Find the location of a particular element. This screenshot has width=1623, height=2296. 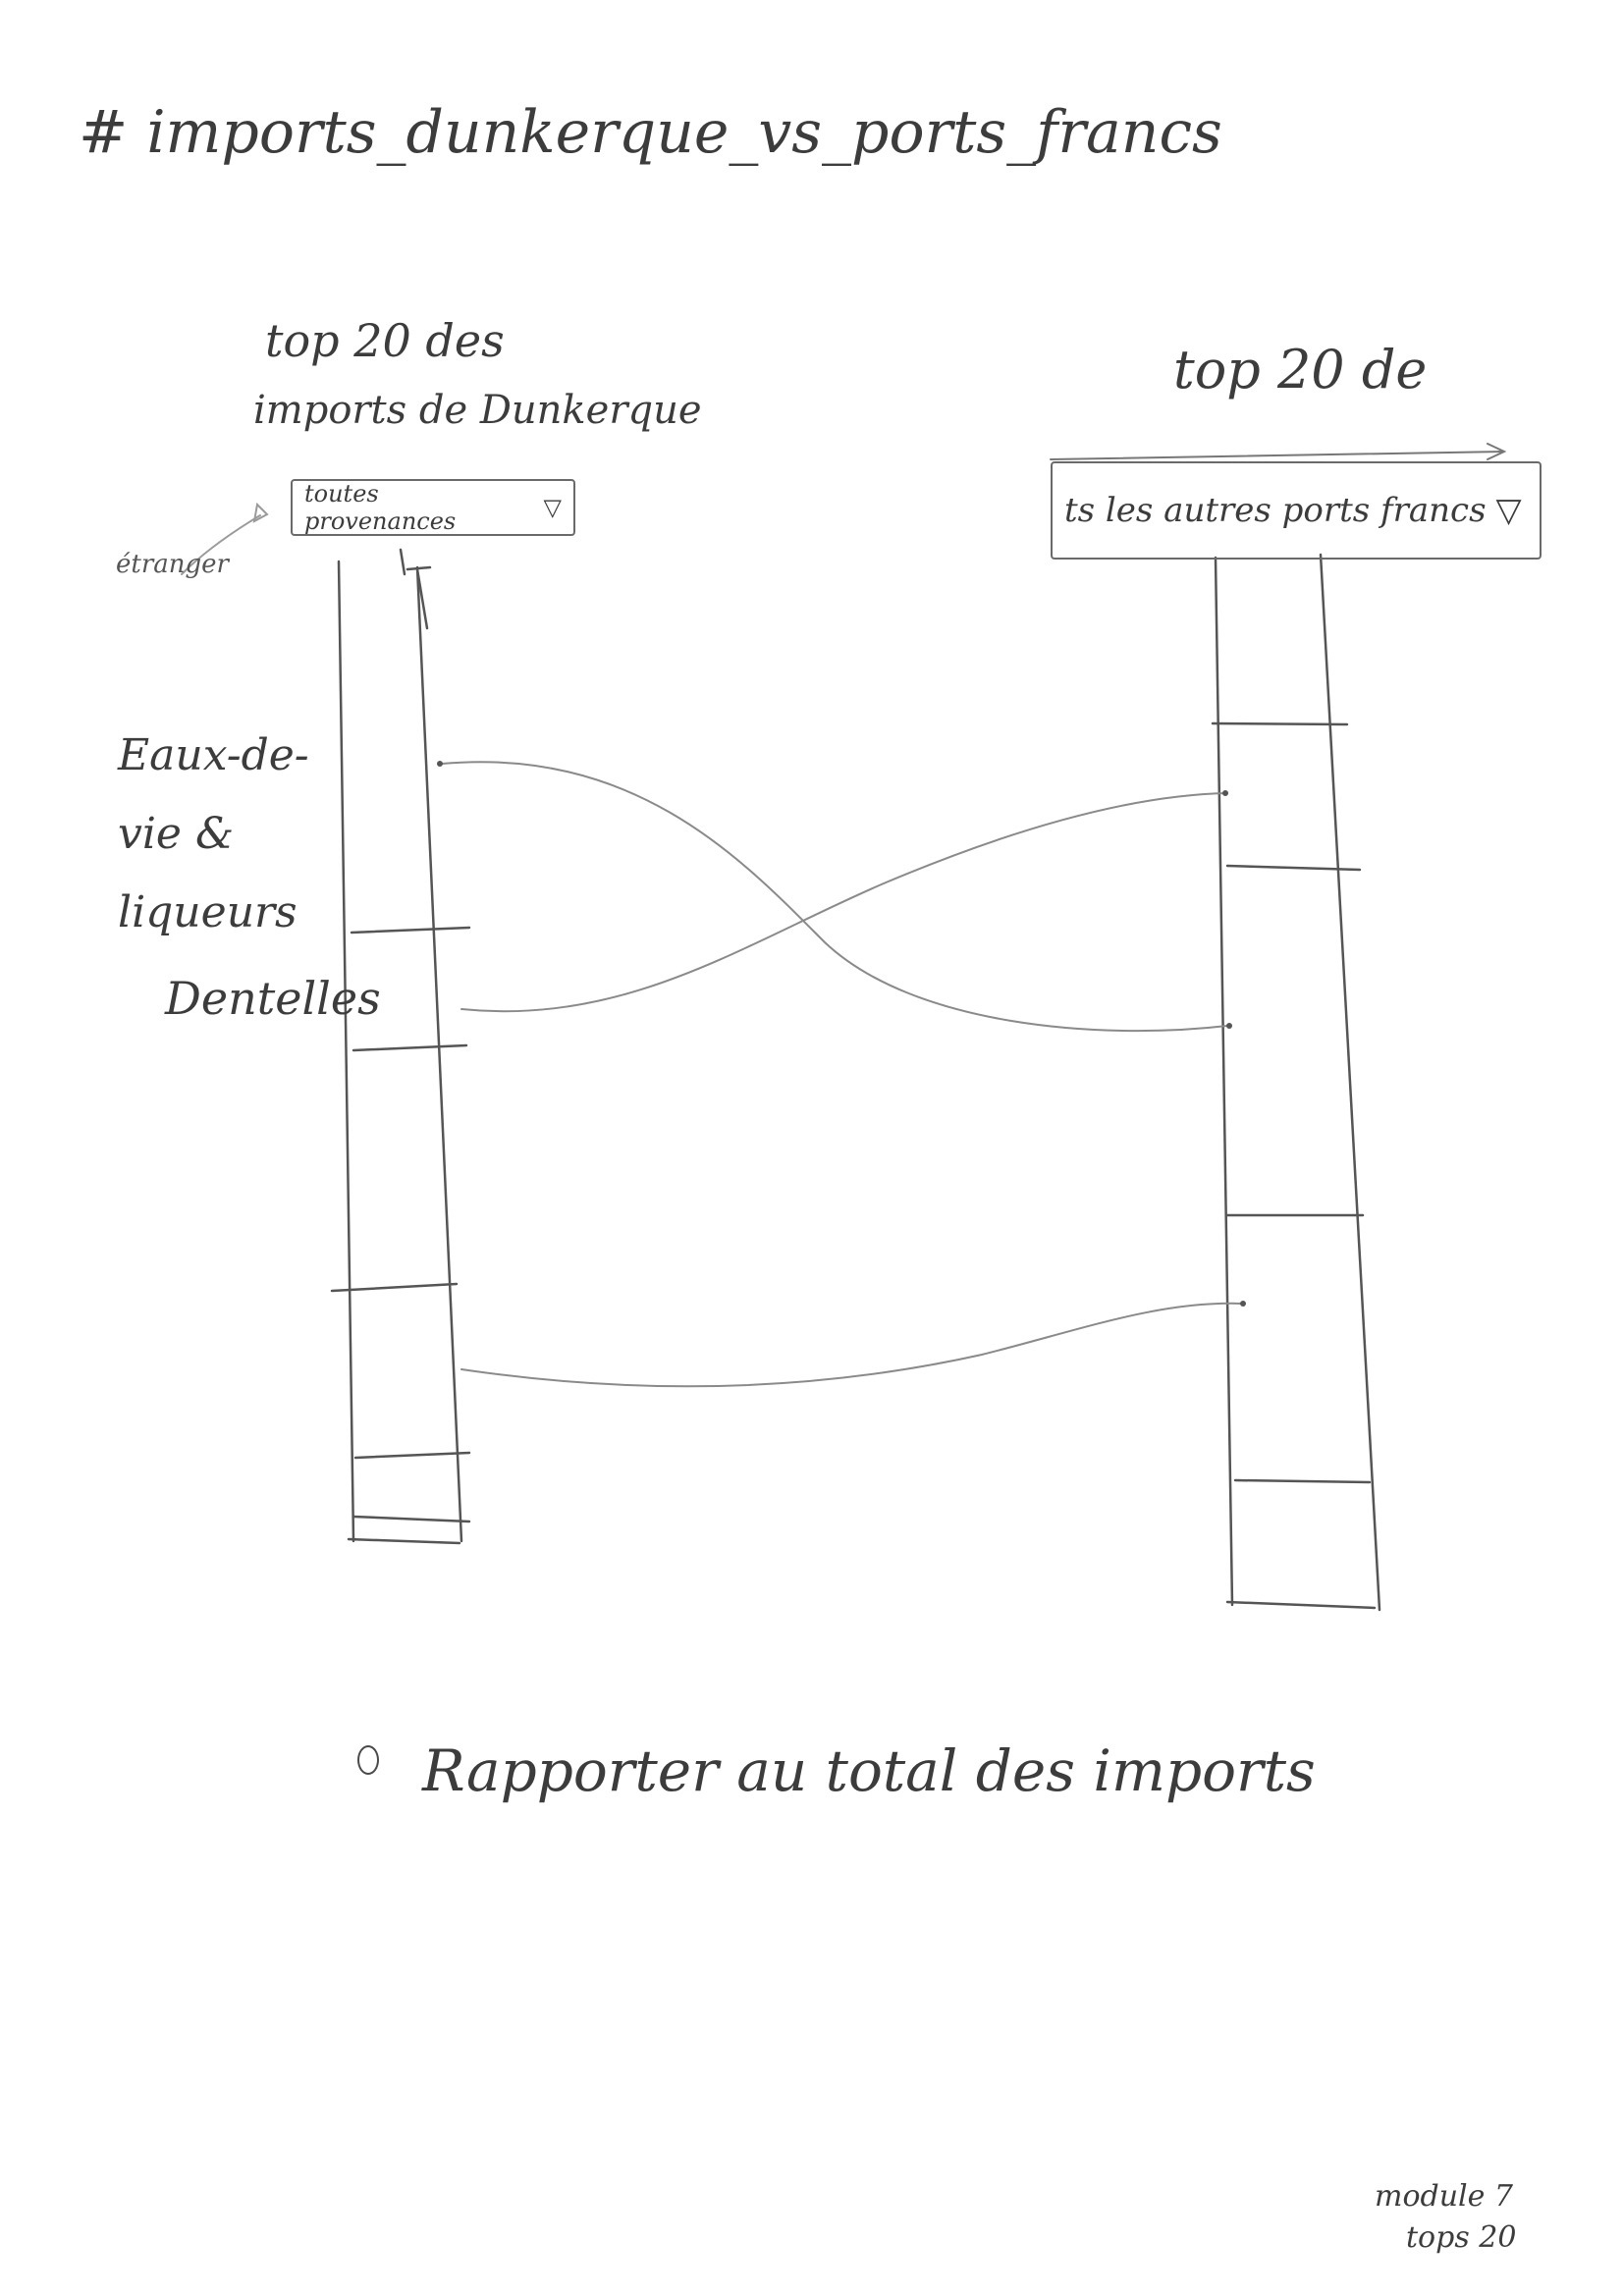

product-label-dentelles: Dentelles is located at coordinates (273, 999).